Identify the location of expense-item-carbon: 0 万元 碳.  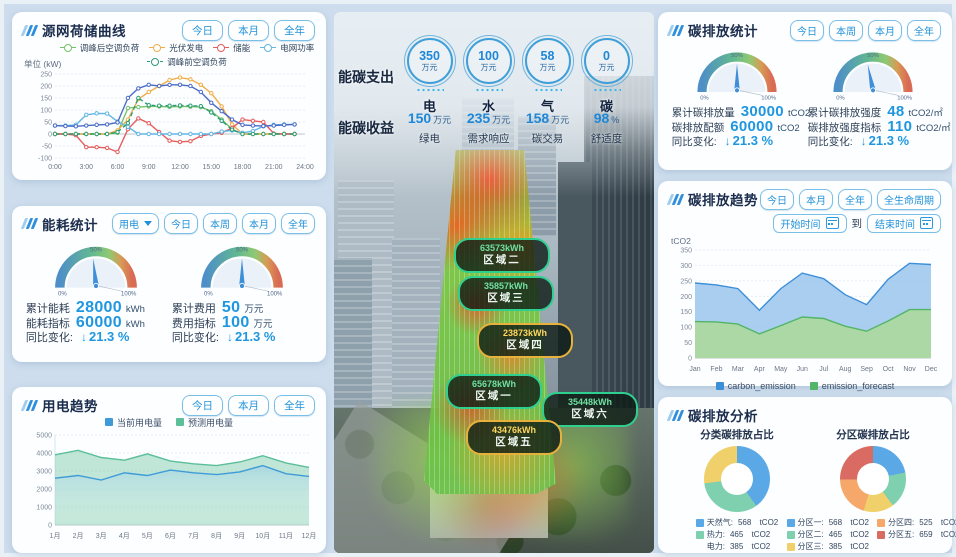
(606, 75).